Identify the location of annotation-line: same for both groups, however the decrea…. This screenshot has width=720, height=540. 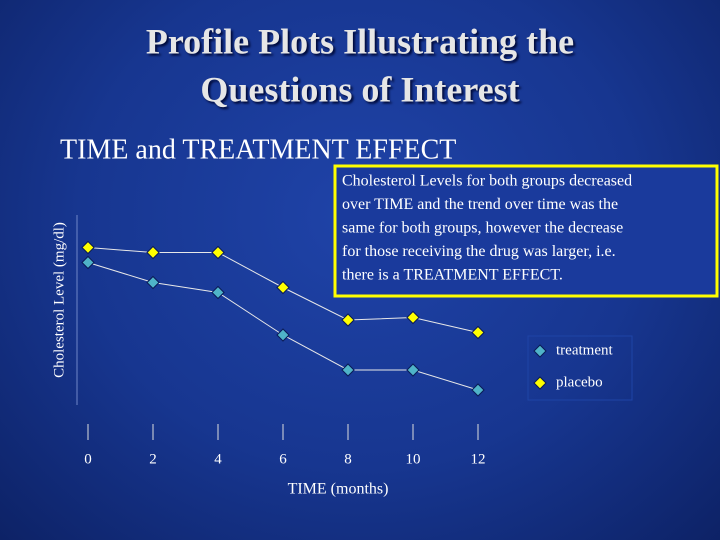
(482, 228).